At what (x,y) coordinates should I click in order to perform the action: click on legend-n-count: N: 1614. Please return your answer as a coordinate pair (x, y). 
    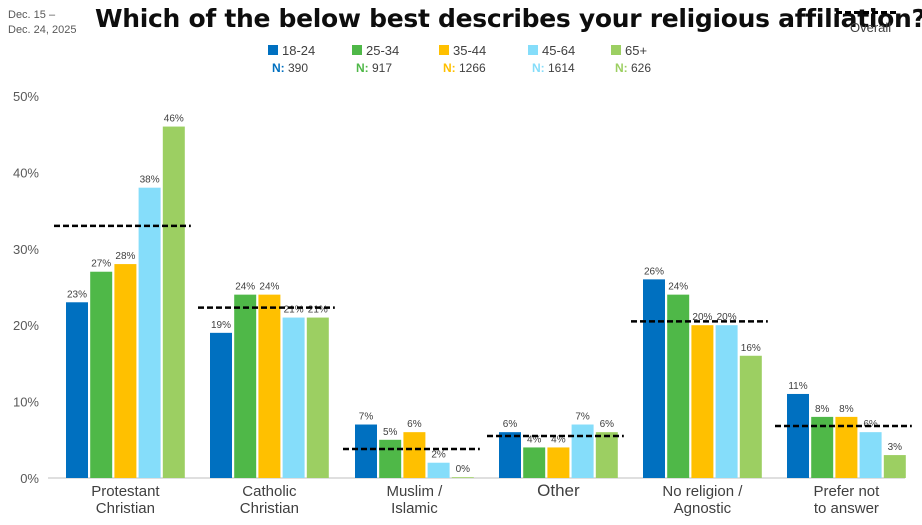
    Looking at the image, I should click on (553, 68).